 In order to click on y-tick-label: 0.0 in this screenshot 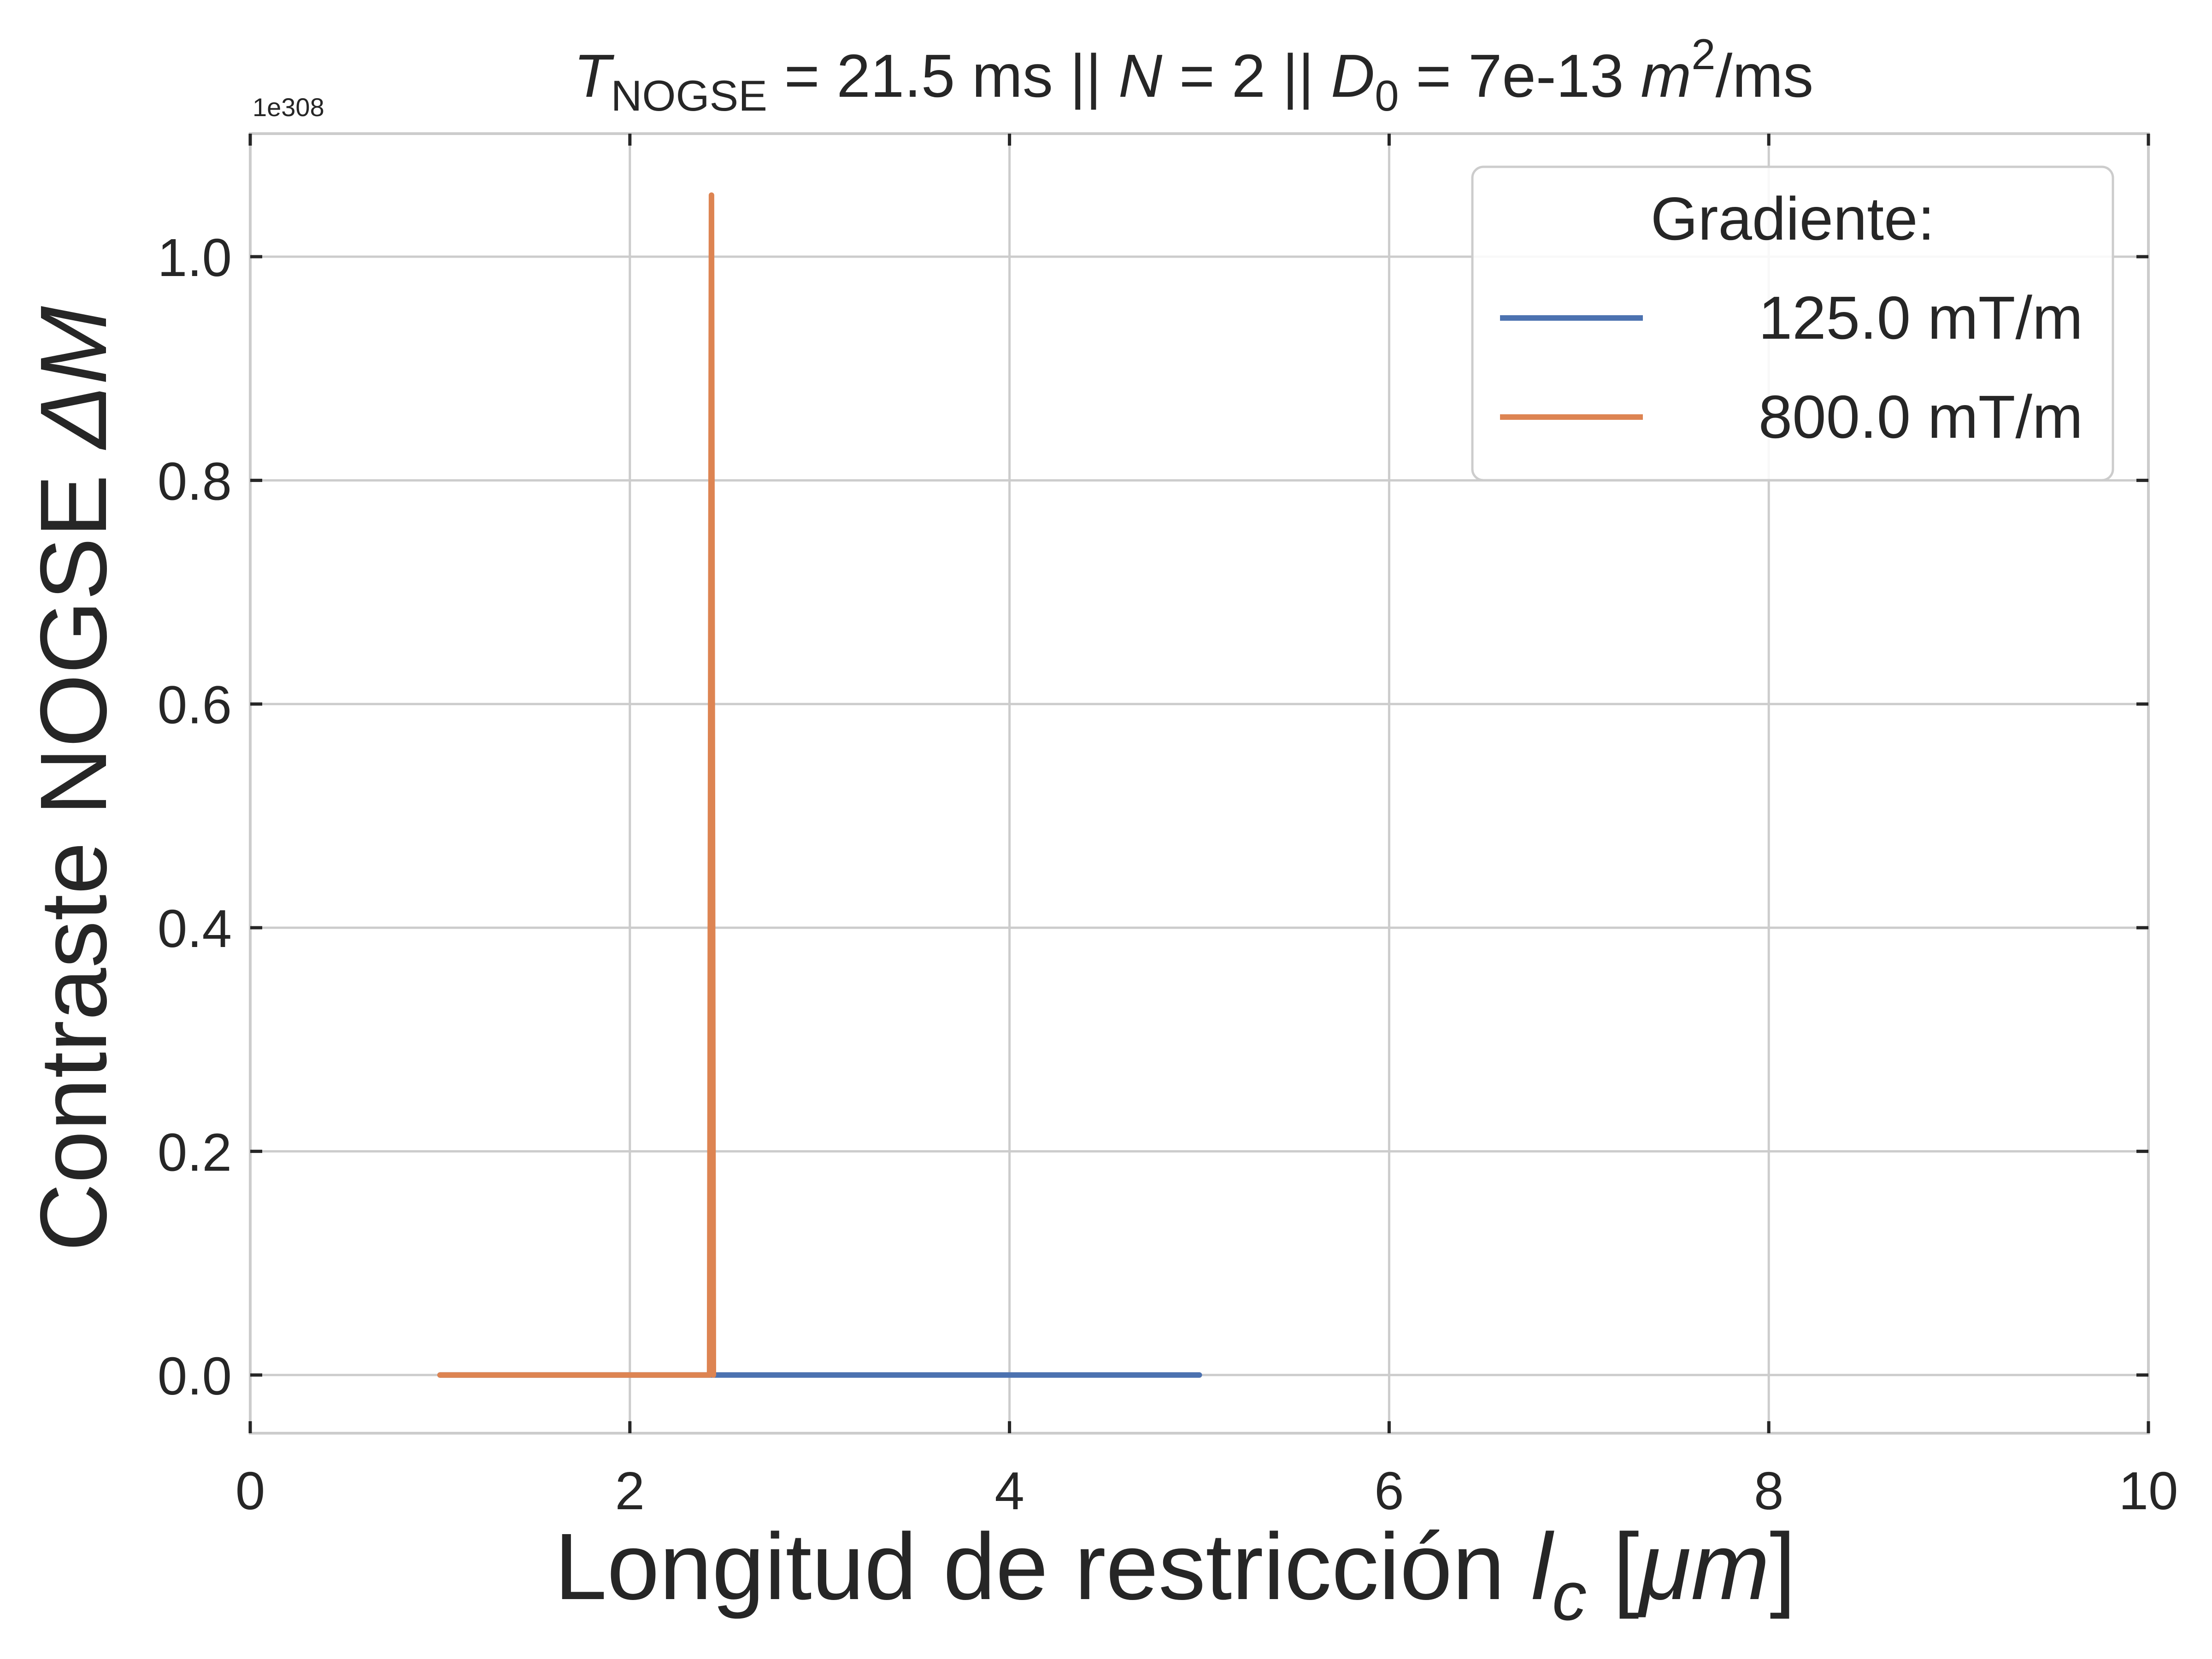, I will do `click(195, 1376)`.